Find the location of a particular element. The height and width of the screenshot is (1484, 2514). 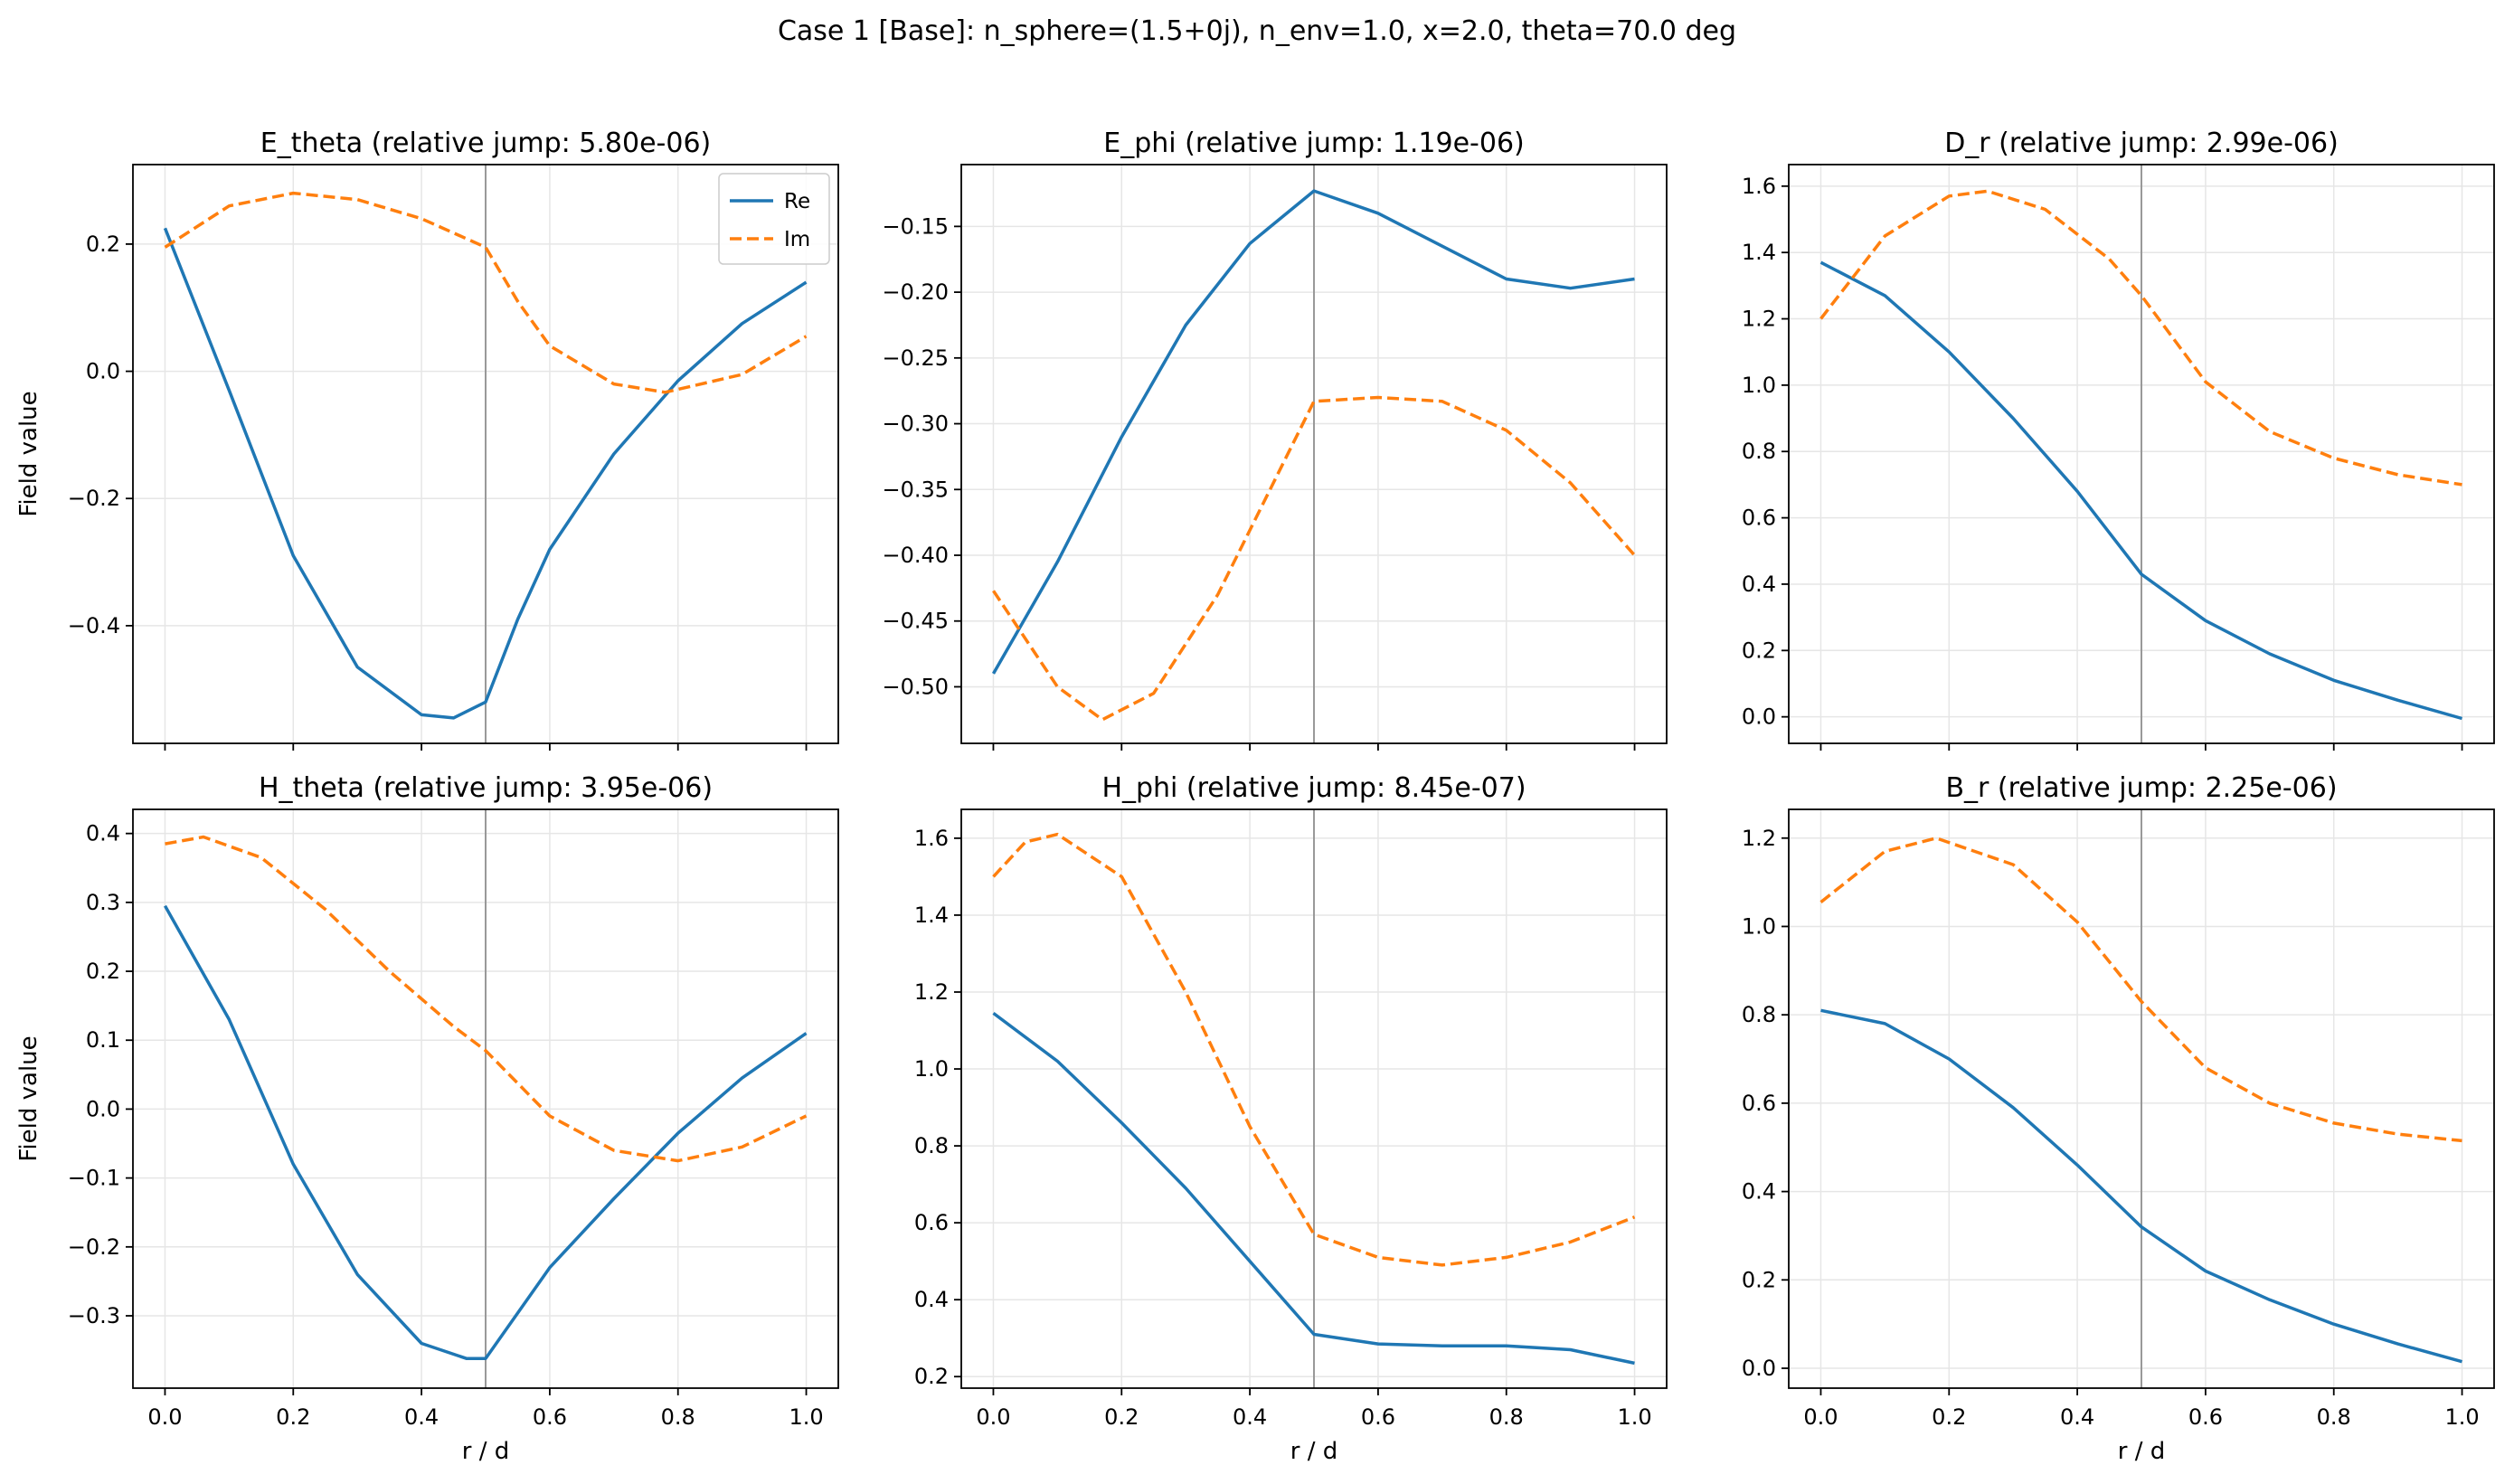

legend-box is located at coordinates (774, 219).